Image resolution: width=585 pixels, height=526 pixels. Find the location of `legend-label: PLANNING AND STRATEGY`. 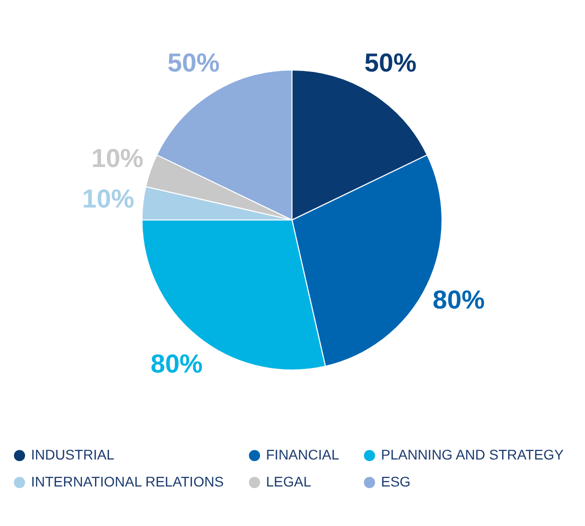

legend-label: PLANNING AND STRATEGY is located at coordinates (472, 454).